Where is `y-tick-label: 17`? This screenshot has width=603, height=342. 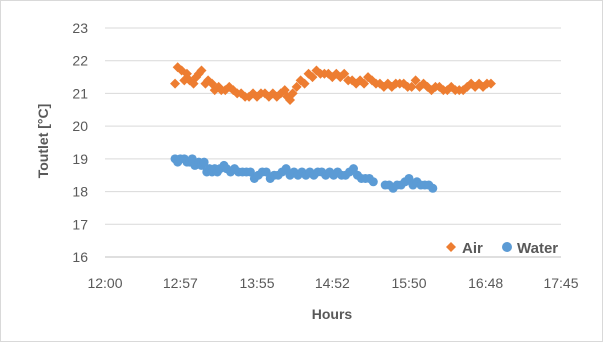 y-tick-label: 17 is located at coordinates (80, 224).